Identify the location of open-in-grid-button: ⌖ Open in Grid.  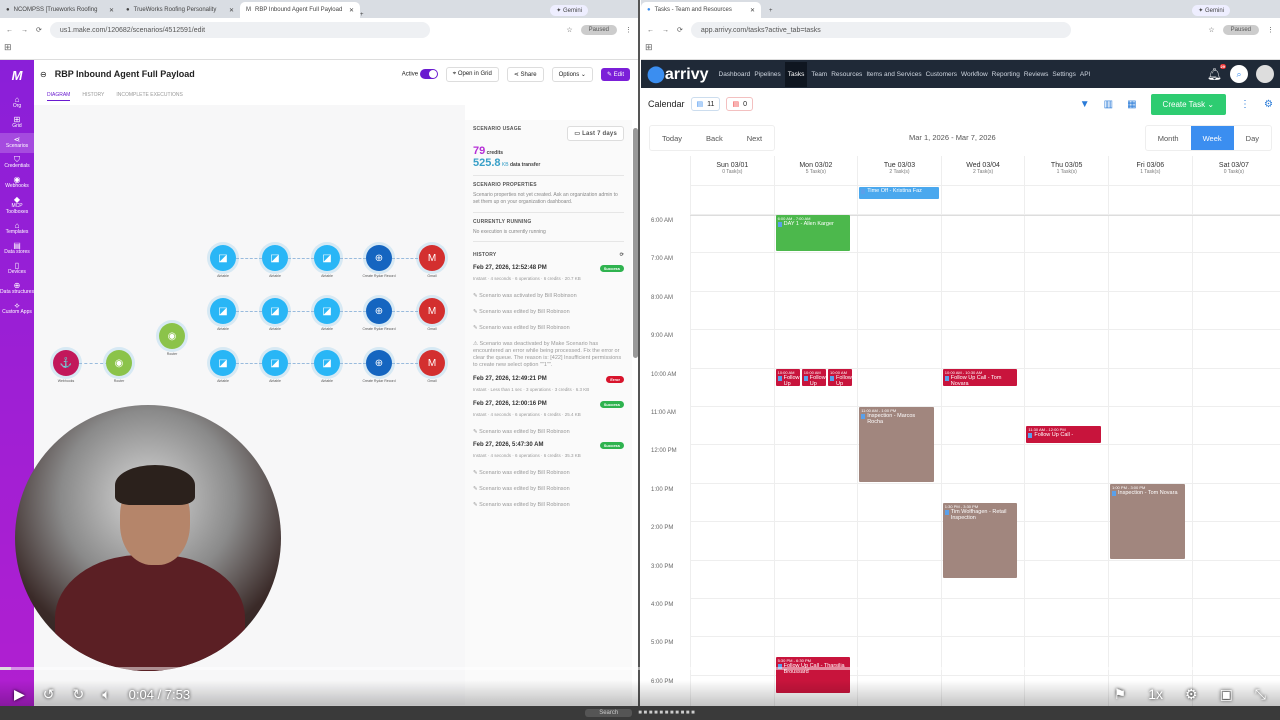
(472, 74).